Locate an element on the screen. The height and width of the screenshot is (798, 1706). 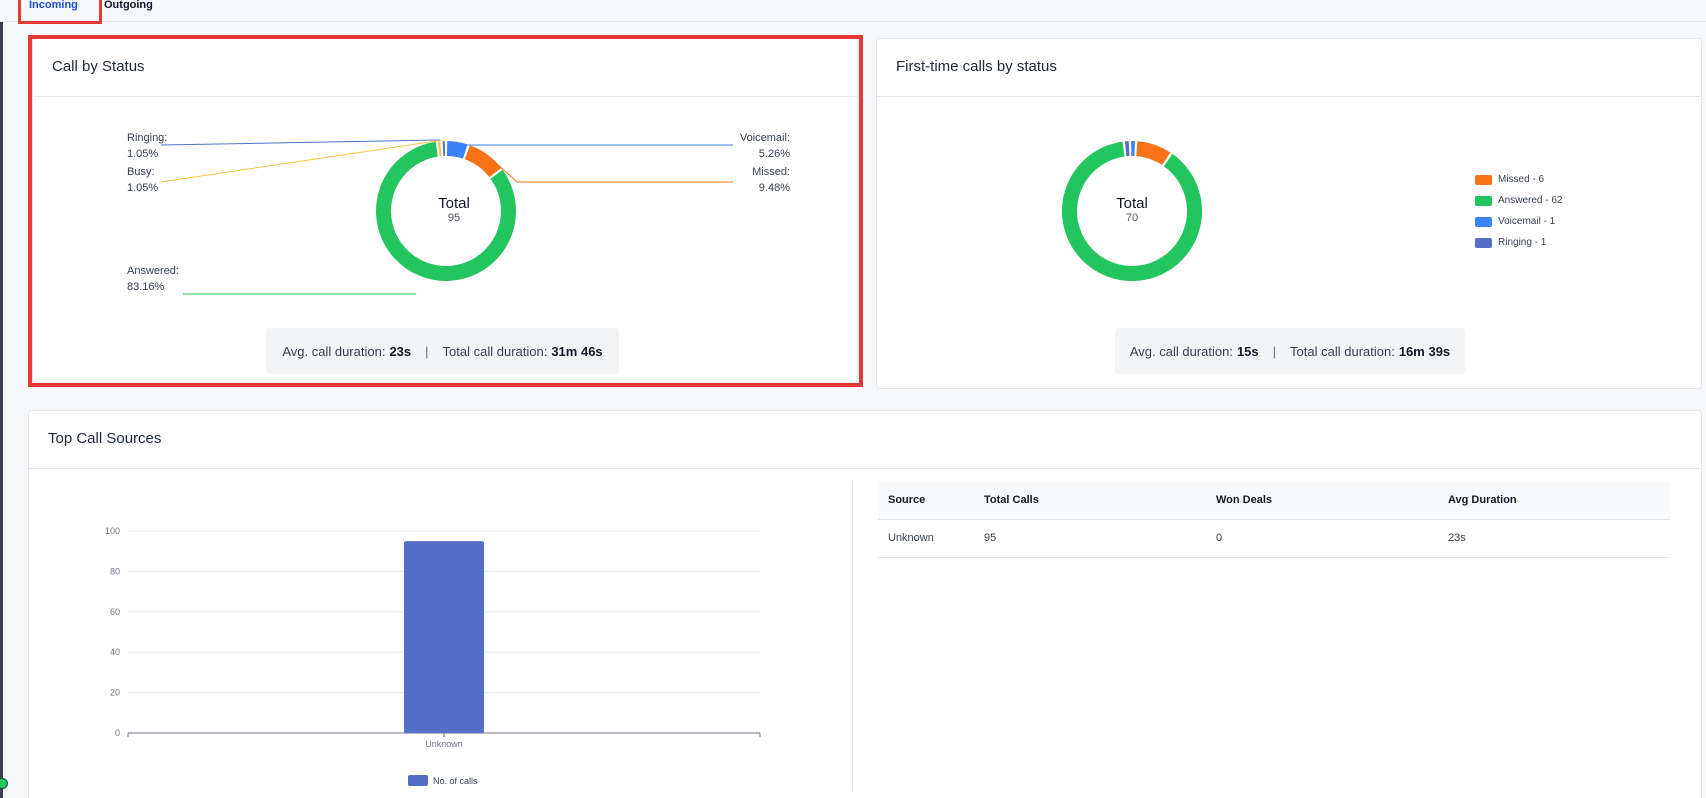
tab-outgoing: Outgoing is located at coordinates (128, 5).